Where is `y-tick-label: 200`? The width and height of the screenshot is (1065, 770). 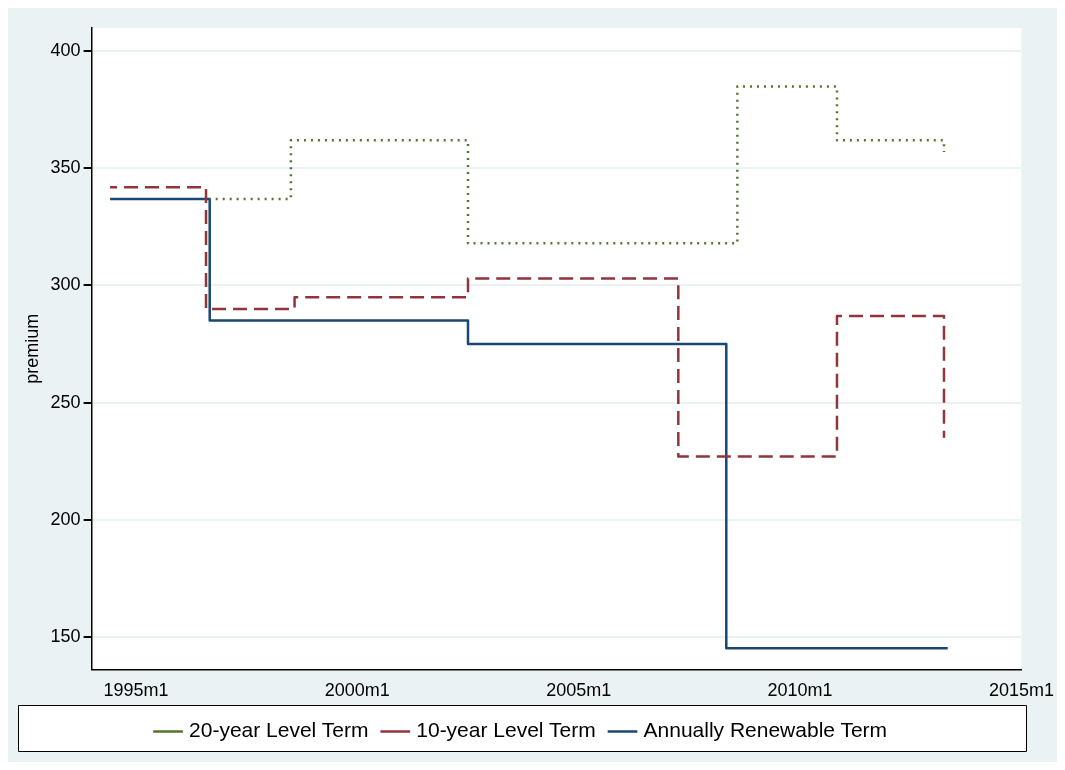
y-tick-label: 200 is located at coordinates (65, 518).